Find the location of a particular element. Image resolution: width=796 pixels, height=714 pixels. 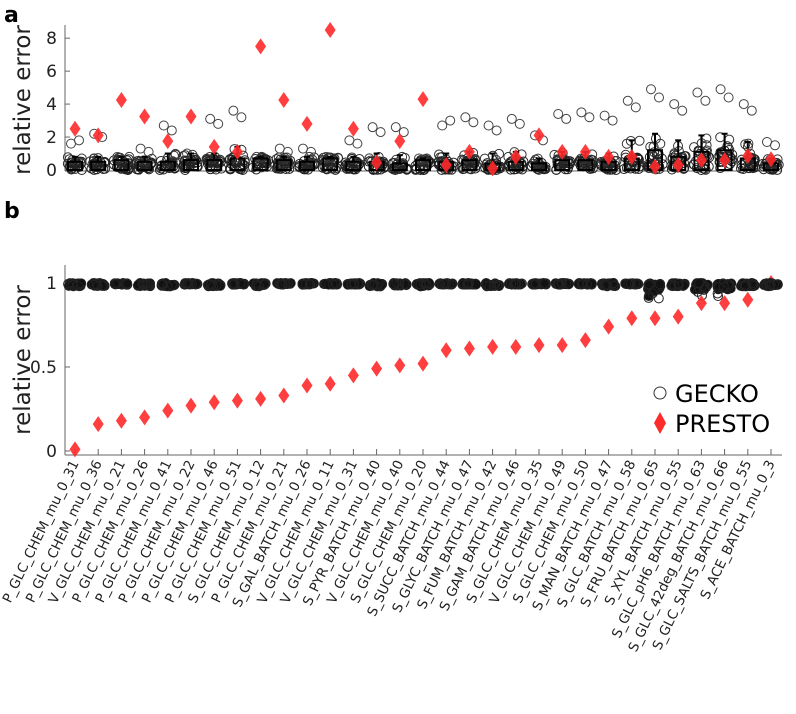

y-tick-label-a: 4 is located at coordinates (51, 105).